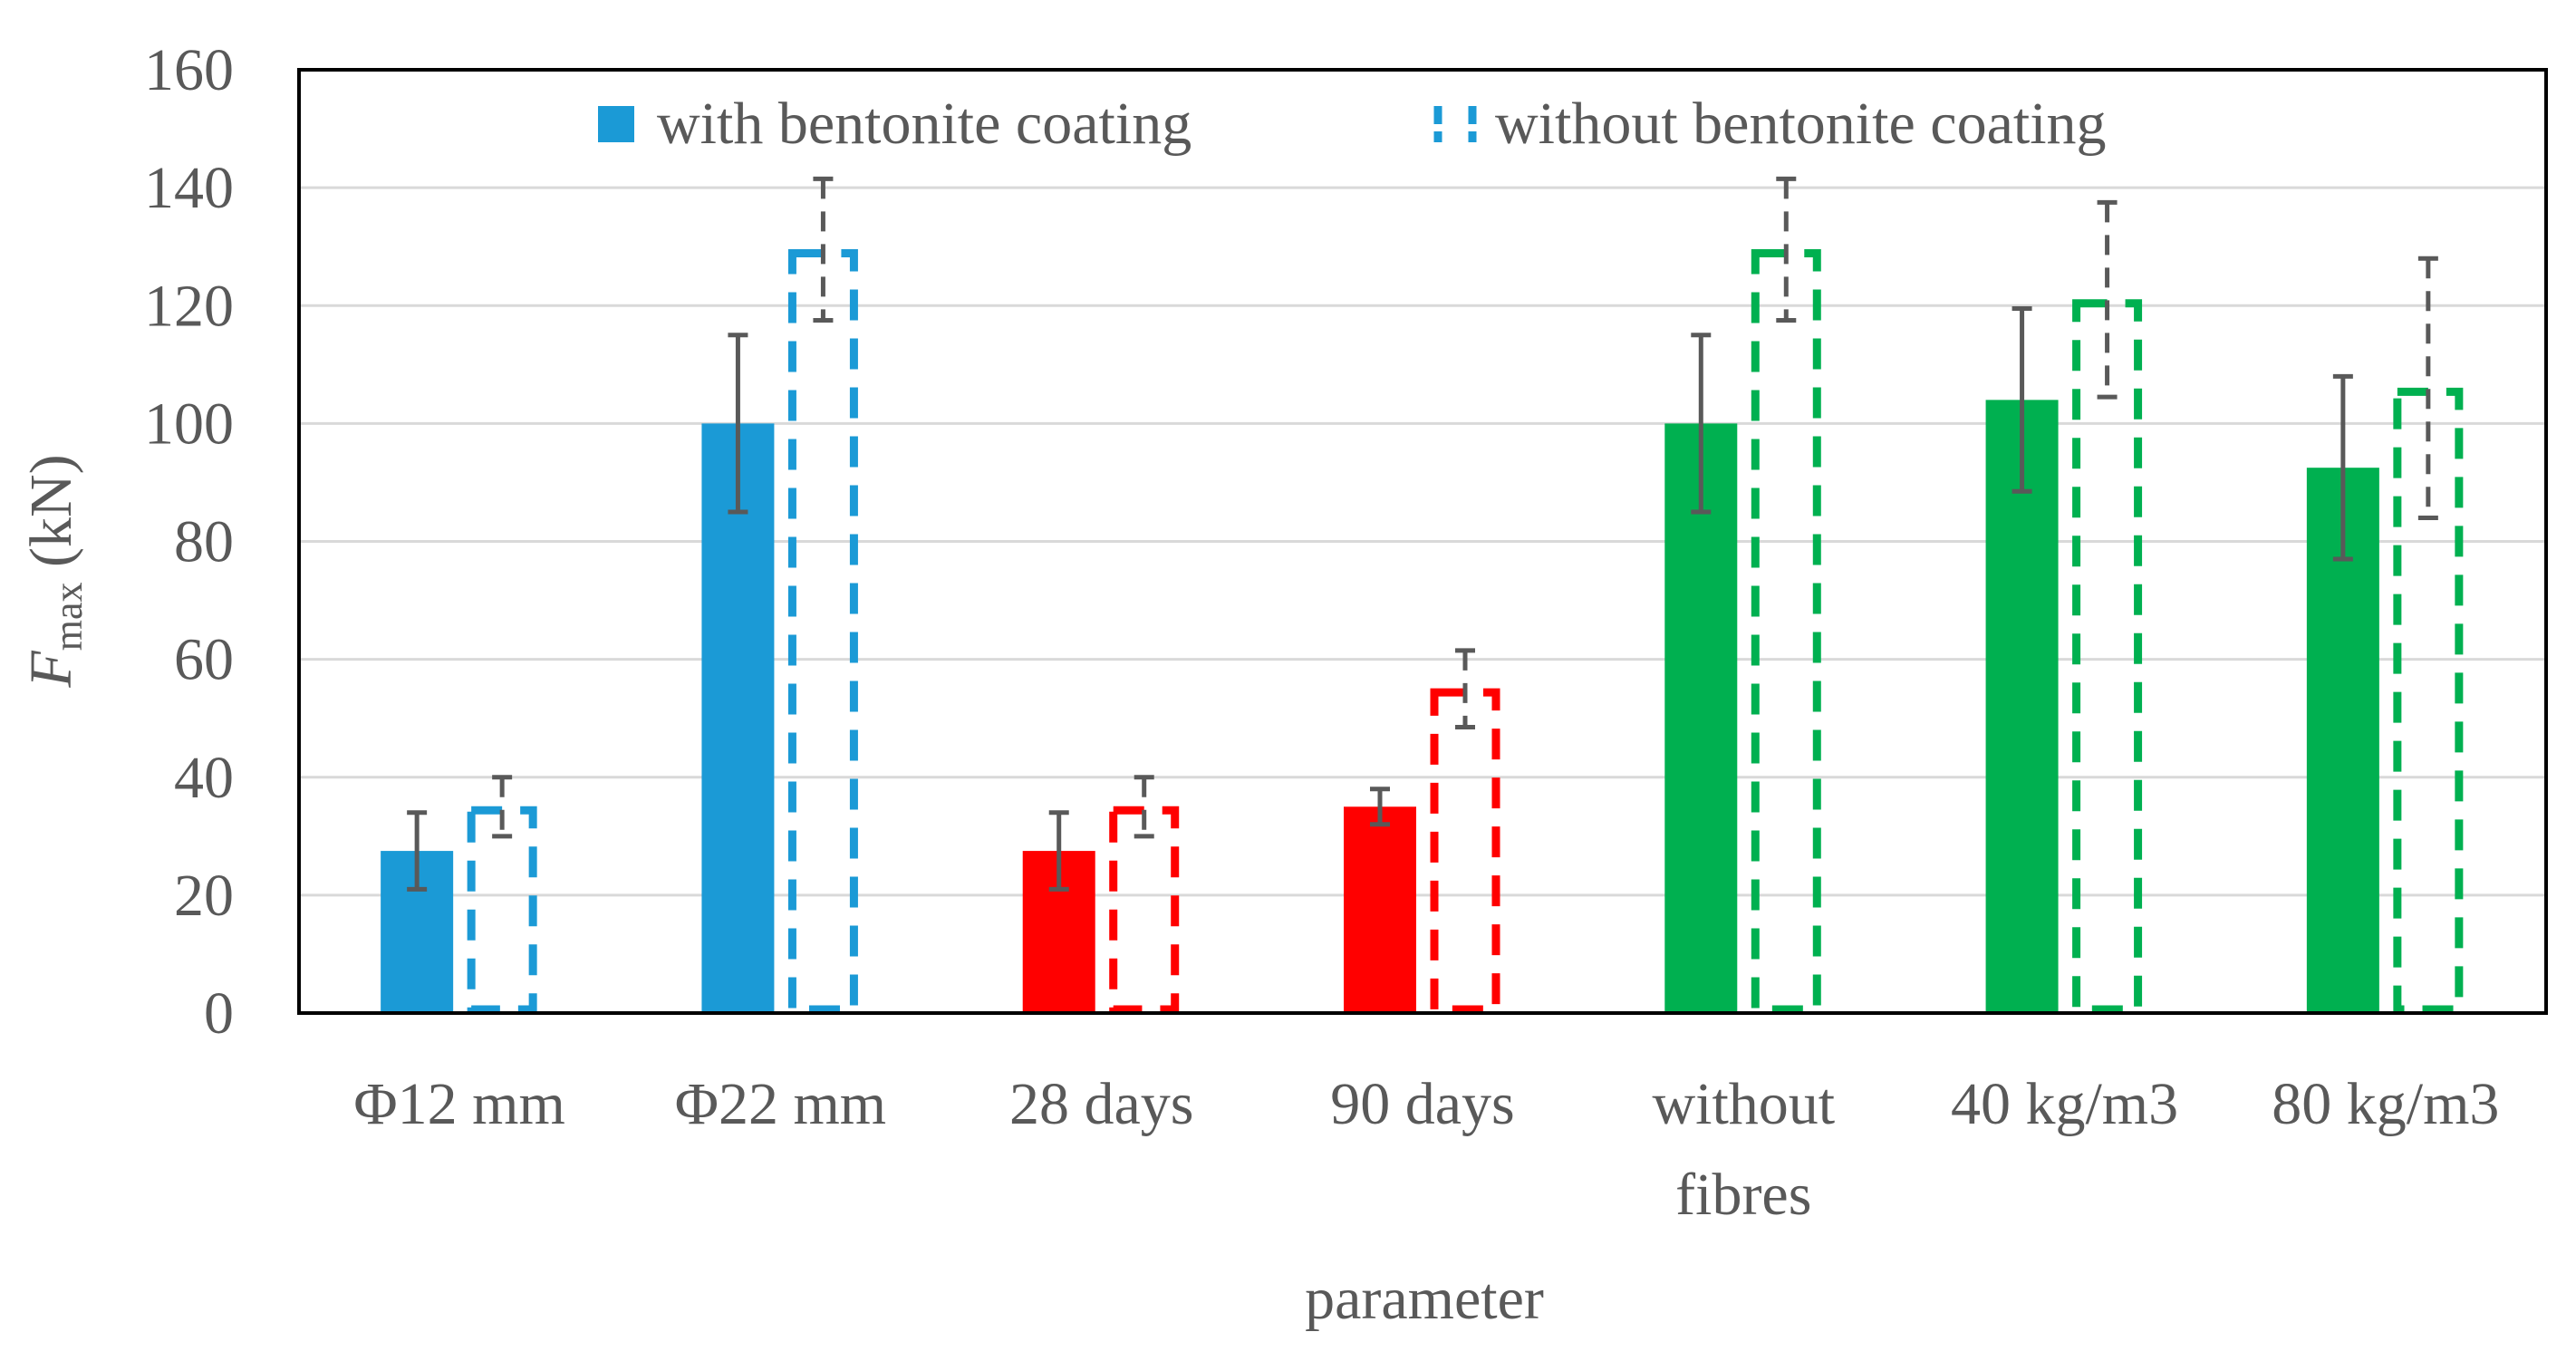  What do you see at coordinates (1424, 1299) in the screenshot?
I see `x-axis-label: parameter` at bounding box center [1424, 1299].